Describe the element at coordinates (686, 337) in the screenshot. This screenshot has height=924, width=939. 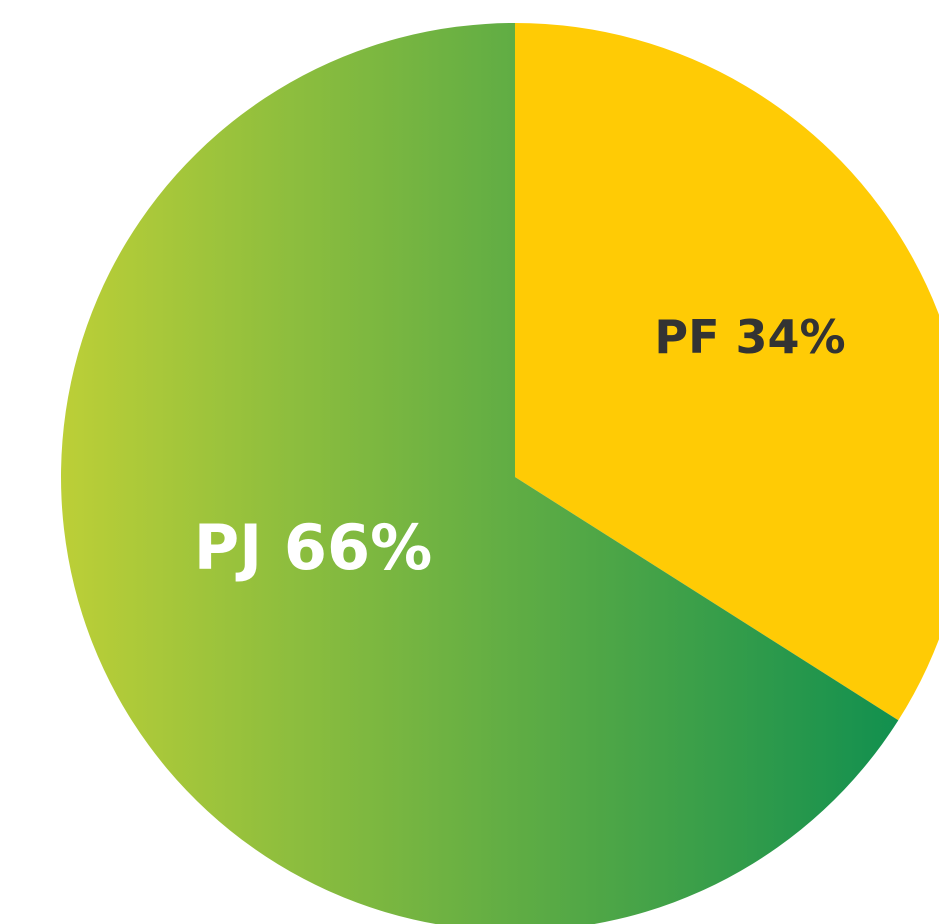
I see `slice-category: PF` at that location.